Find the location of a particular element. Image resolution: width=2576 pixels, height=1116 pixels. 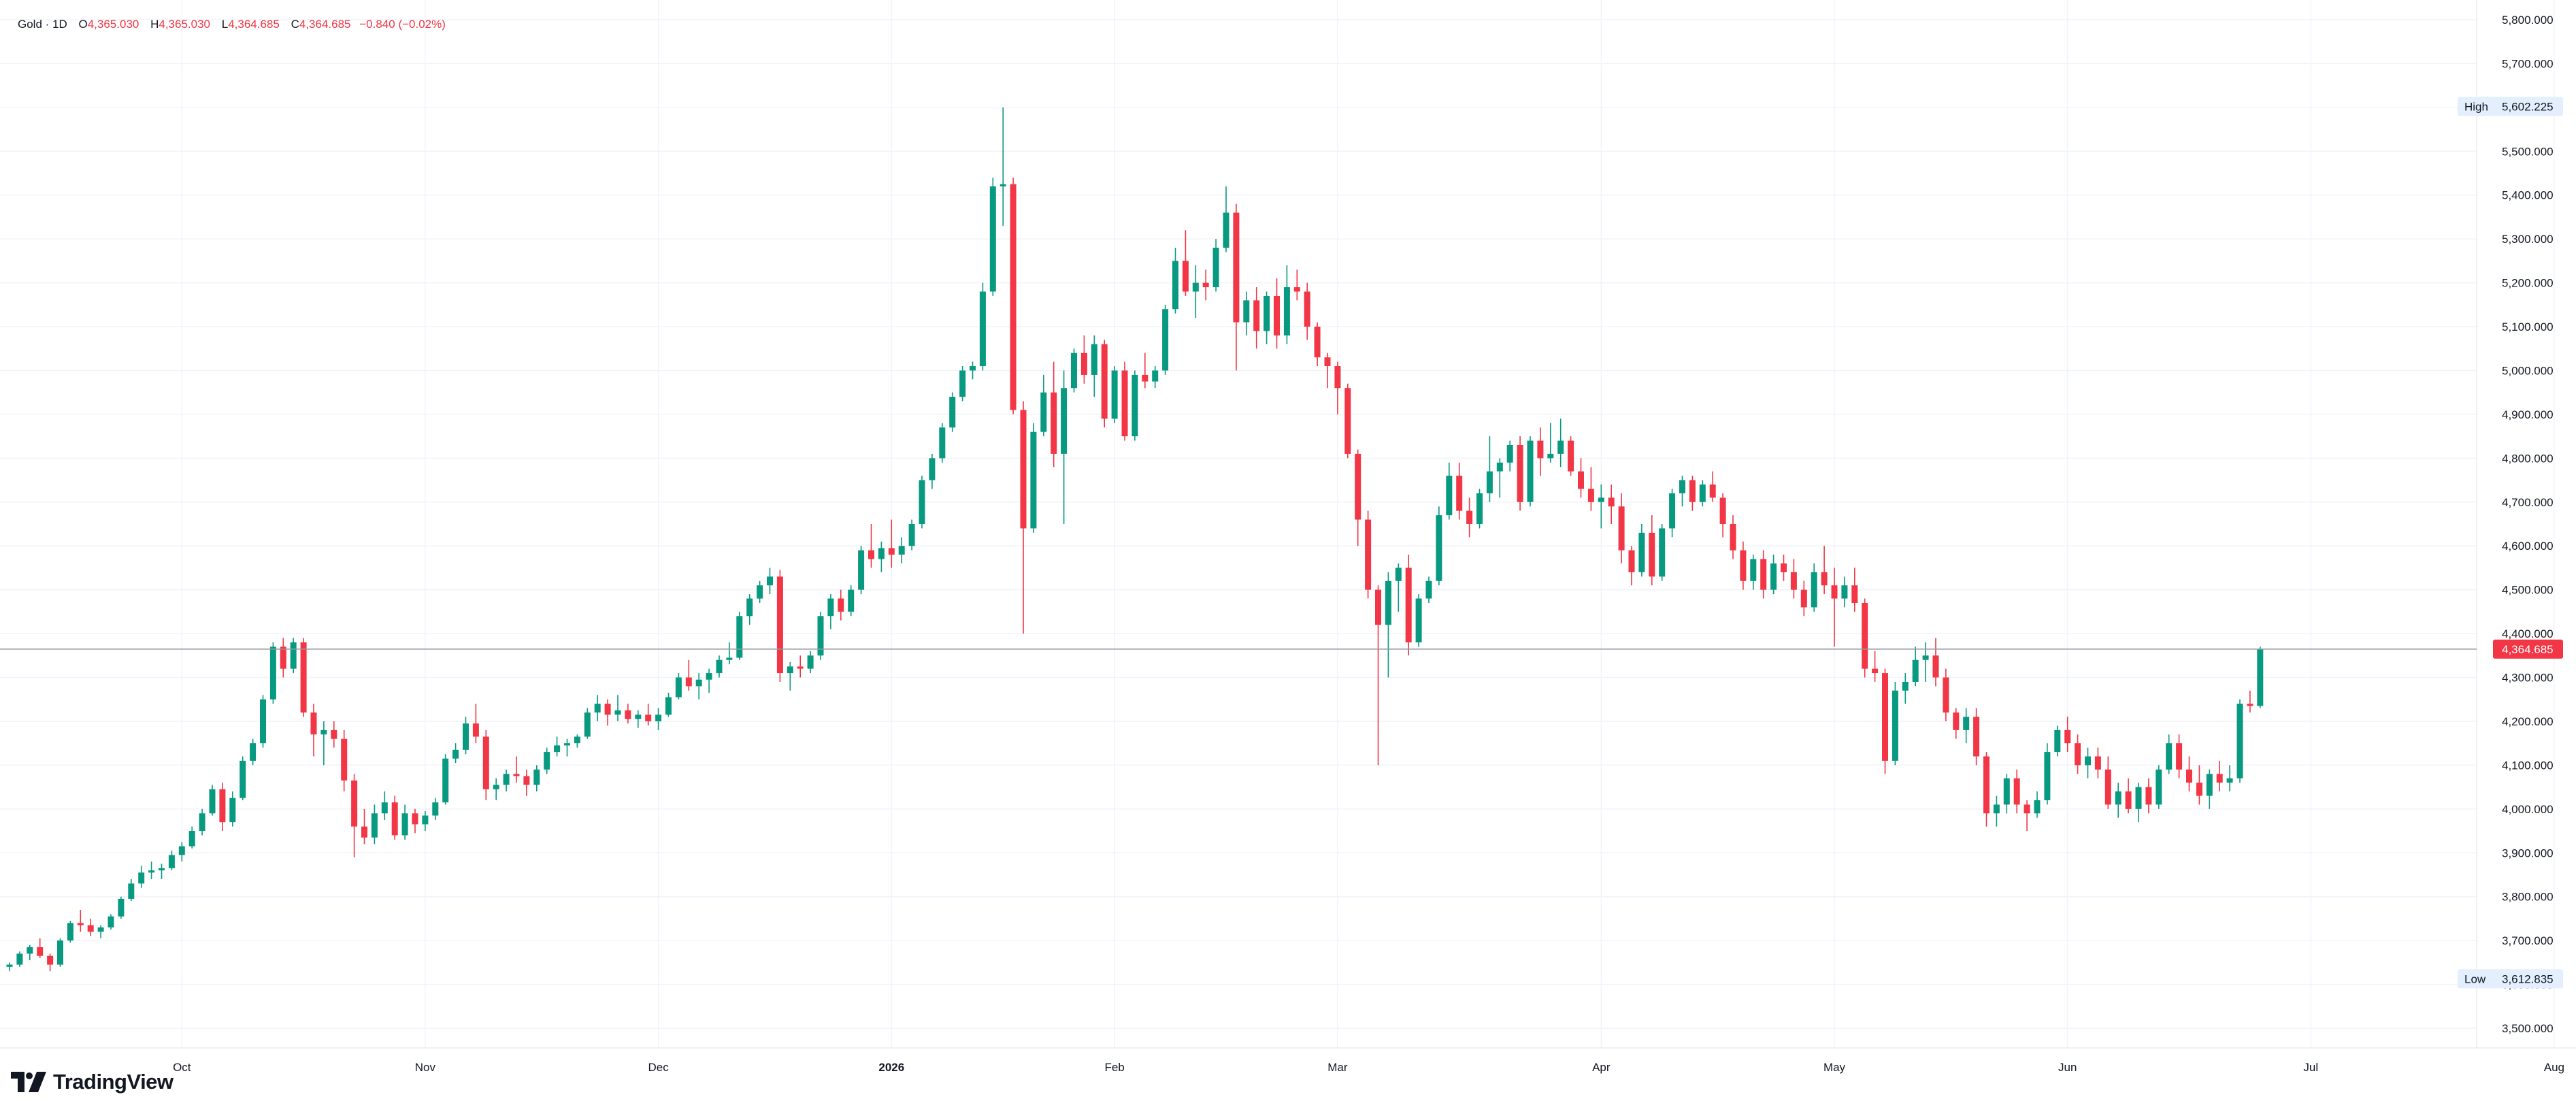

last-price-label: 4,364.685 is located at coordinates (2528, 650).